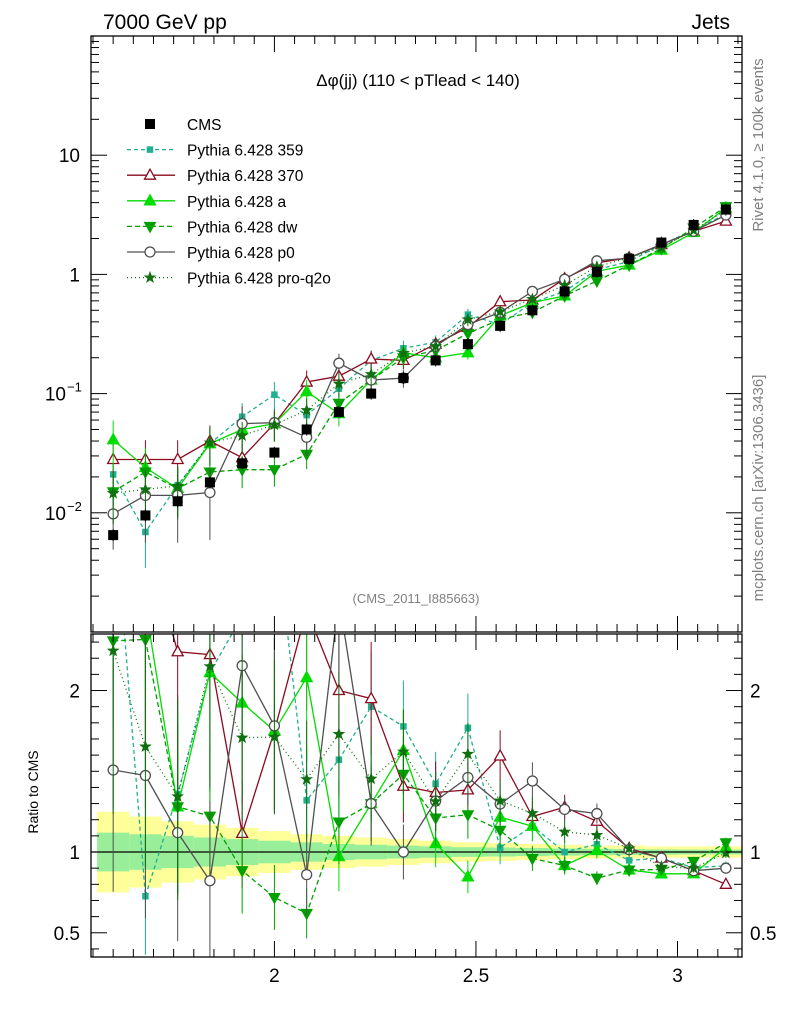 Image resolution: width=786 pixels, height=1024 pixels. I want to click on point-5-2-shape, so click(178, 485).